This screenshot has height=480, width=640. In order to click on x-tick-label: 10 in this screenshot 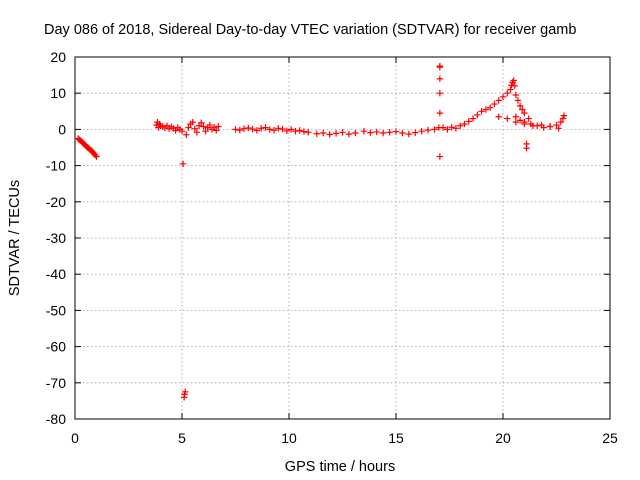, I will do `click(289, 438)`.